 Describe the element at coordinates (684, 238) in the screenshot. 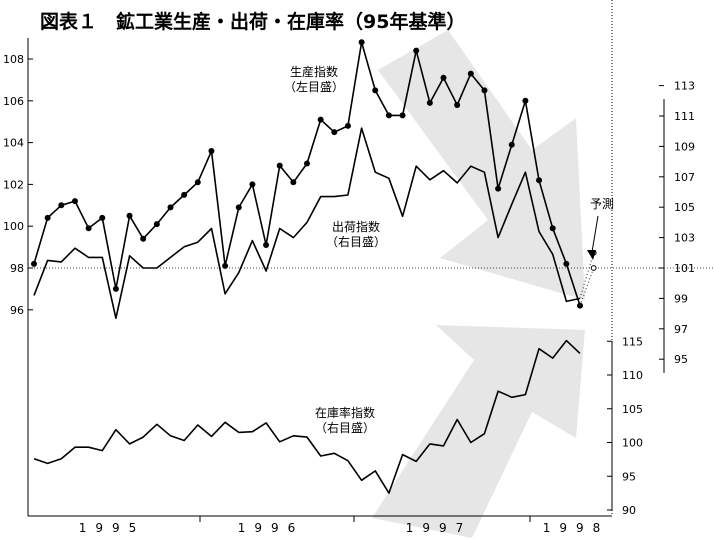

I see `right-upper-axis-tick-label: 103` at that location.